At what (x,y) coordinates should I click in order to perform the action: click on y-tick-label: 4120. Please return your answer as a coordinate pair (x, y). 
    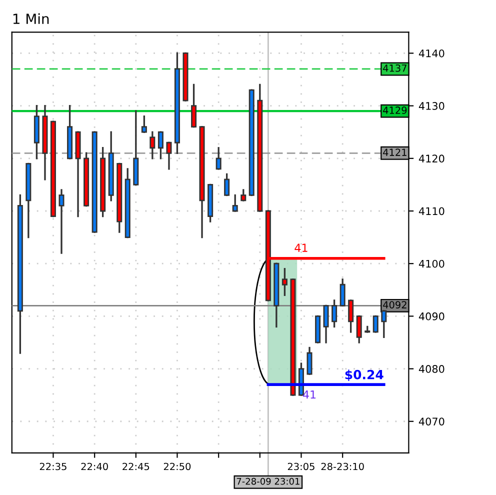
    Looking at the image, I should click on (431, 158).